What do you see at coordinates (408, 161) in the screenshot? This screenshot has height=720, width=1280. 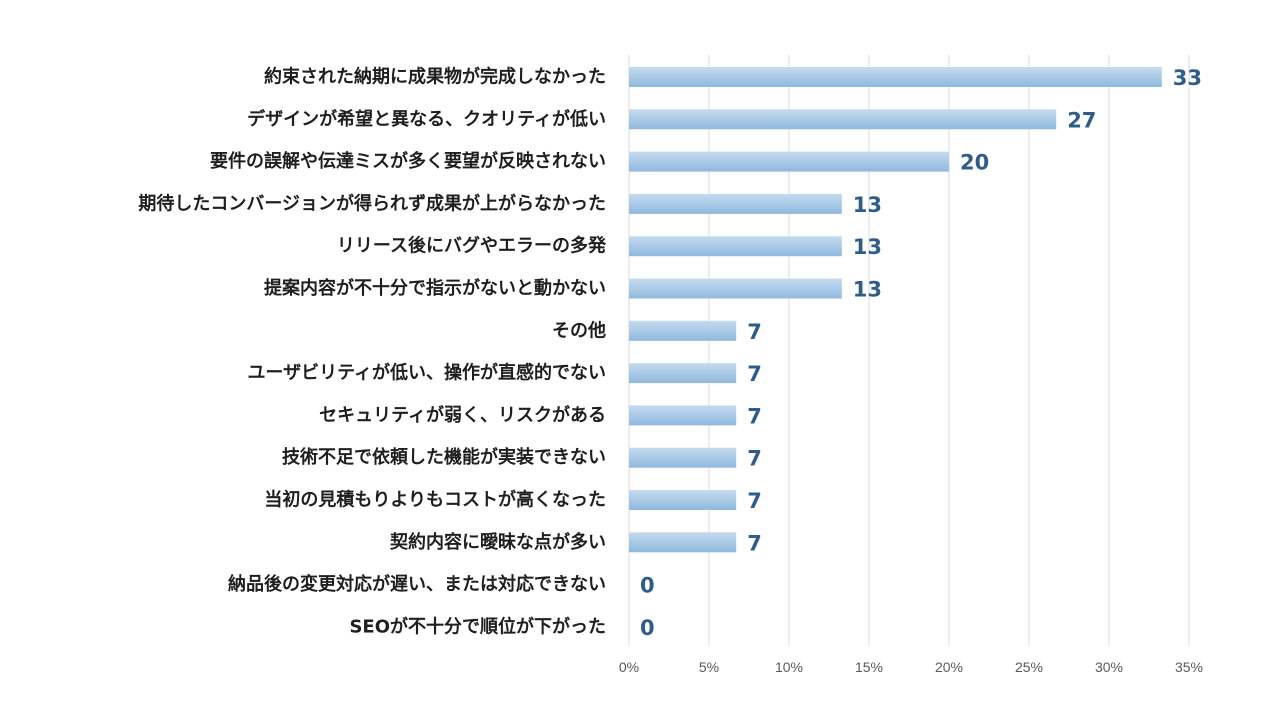 I see `category-label: 要件の誤解や伝達ミスが多く要望が反映されない` at bounding box center [408, 161].